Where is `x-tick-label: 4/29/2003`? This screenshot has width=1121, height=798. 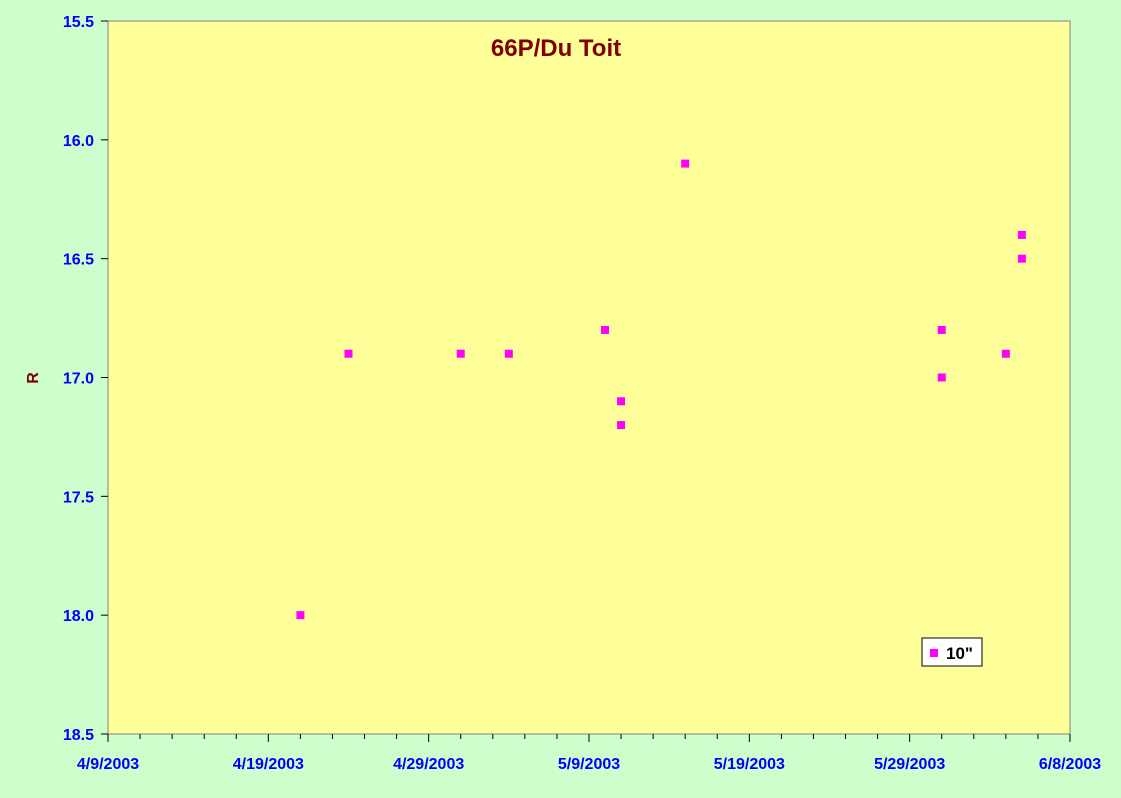
x-tick-label: 4/29/2003 is located at coordinates (428, 764).